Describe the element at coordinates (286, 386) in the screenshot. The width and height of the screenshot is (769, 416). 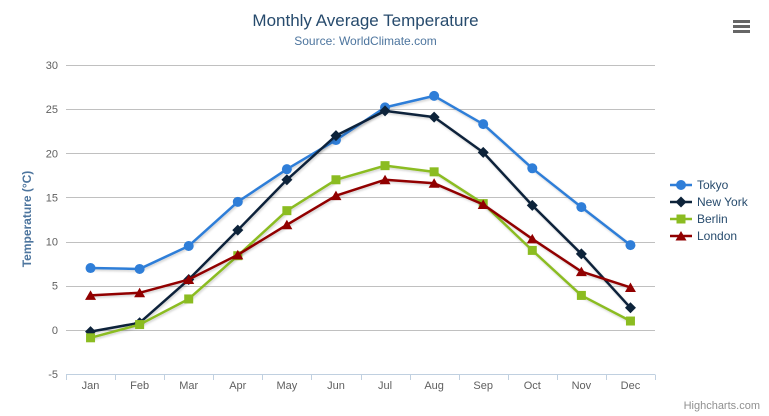
I see `svg-text: May` at that location.